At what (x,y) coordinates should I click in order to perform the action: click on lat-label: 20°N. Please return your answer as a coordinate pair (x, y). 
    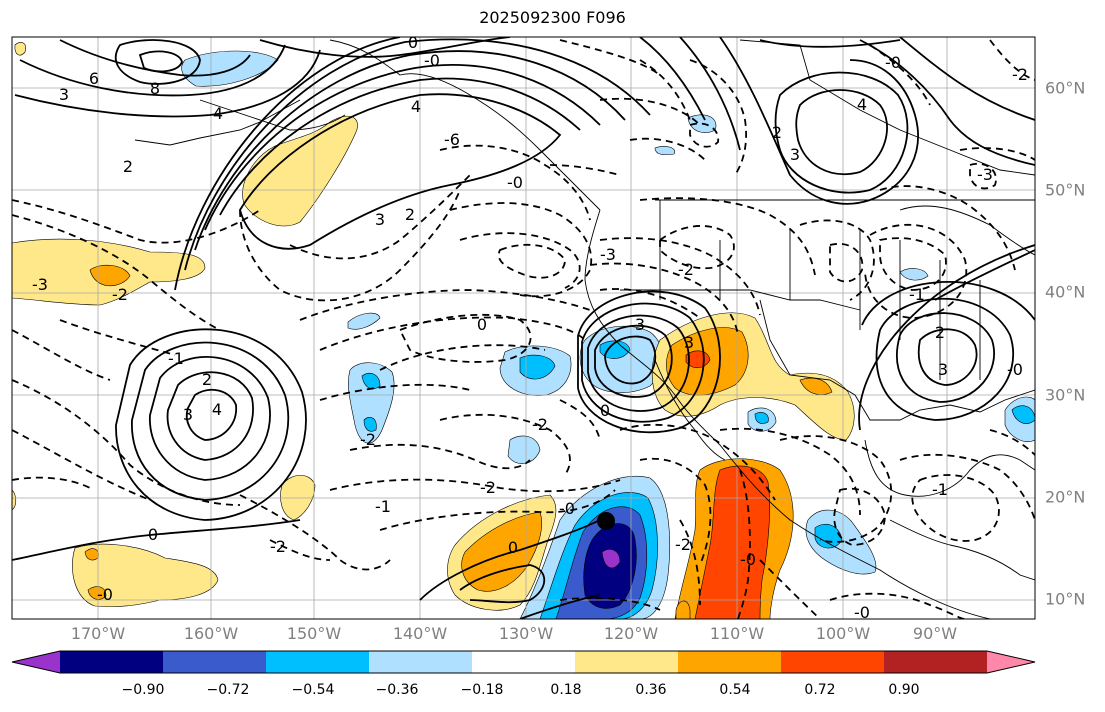
    Looking at the image, I should click on (1065, 497).